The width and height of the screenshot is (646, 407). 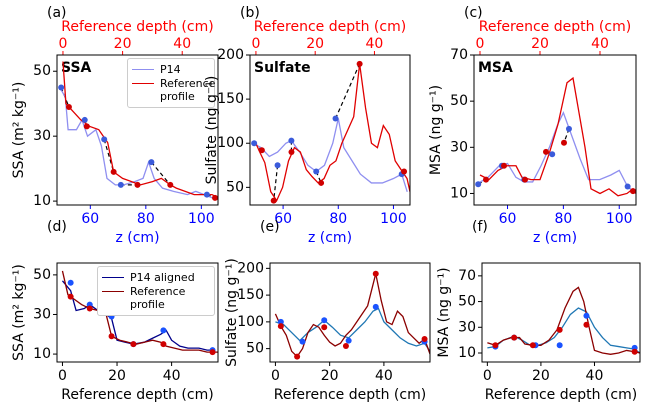 What do you see at coordinates (63, 44) in the screenshot?
I see `x2-tick-label: 0` at bounding box center [63, 44].